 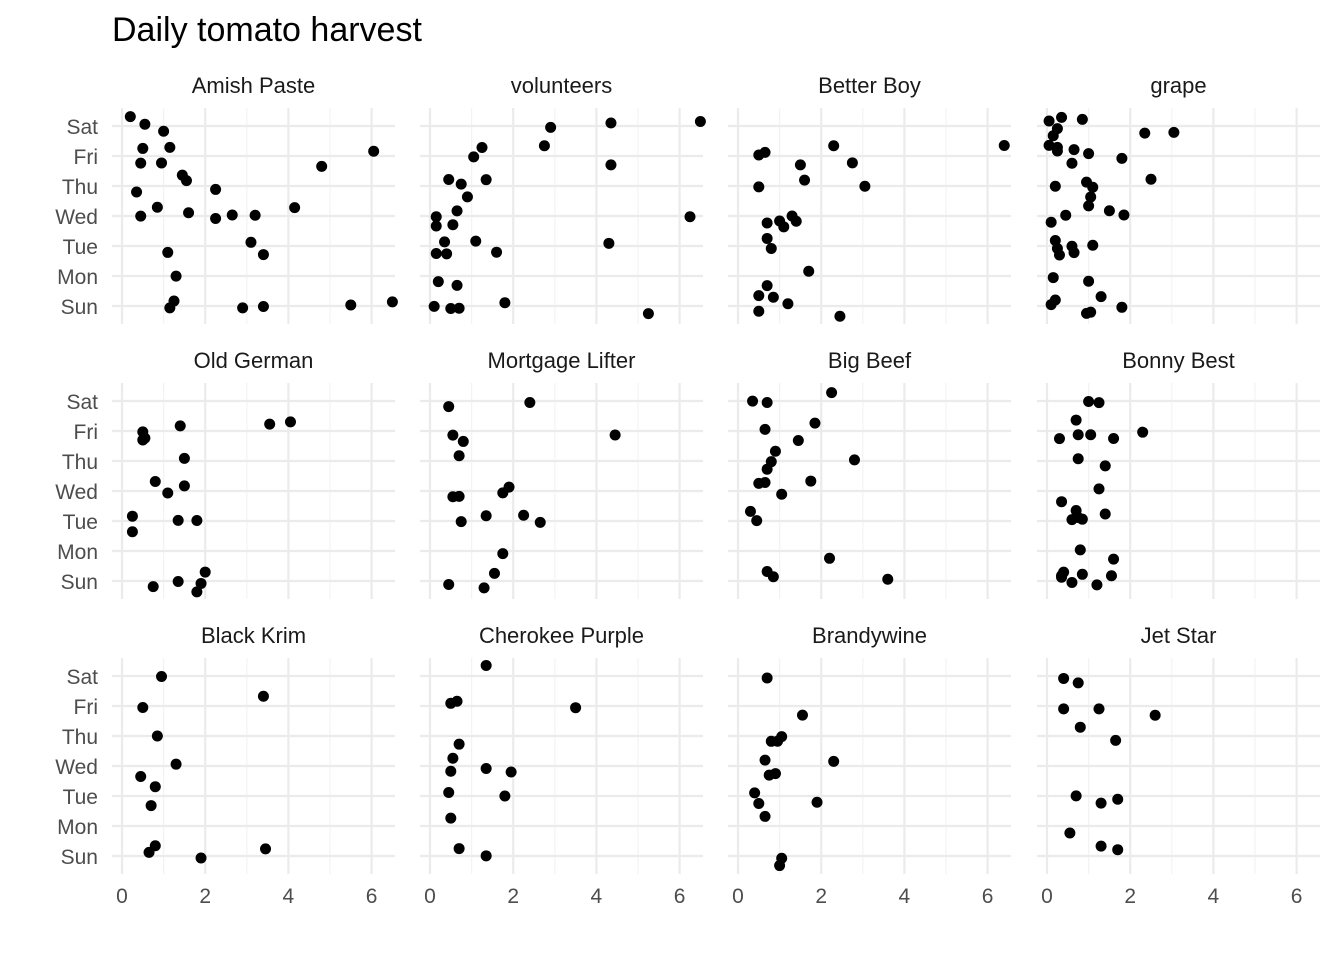 What do you see at coordinates (372, 896) in the screenshot?
I see `x-tick-label: 6` at bounding box center [372, 896].